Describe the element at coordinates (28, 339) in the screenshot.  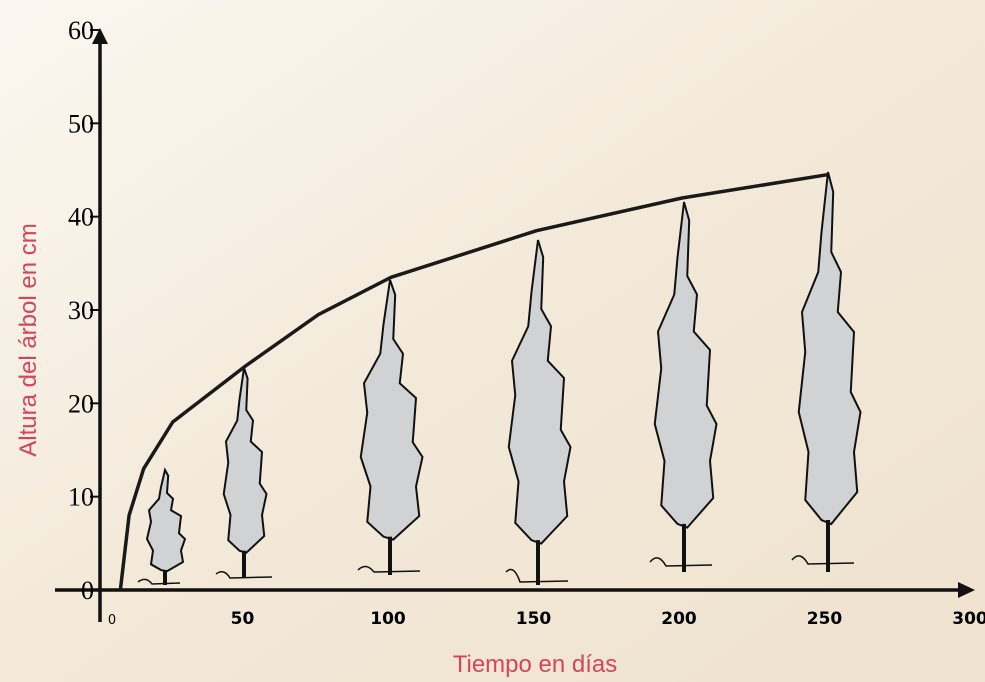
I see `y-axis-label: Altura del árbol en cm` at that location.